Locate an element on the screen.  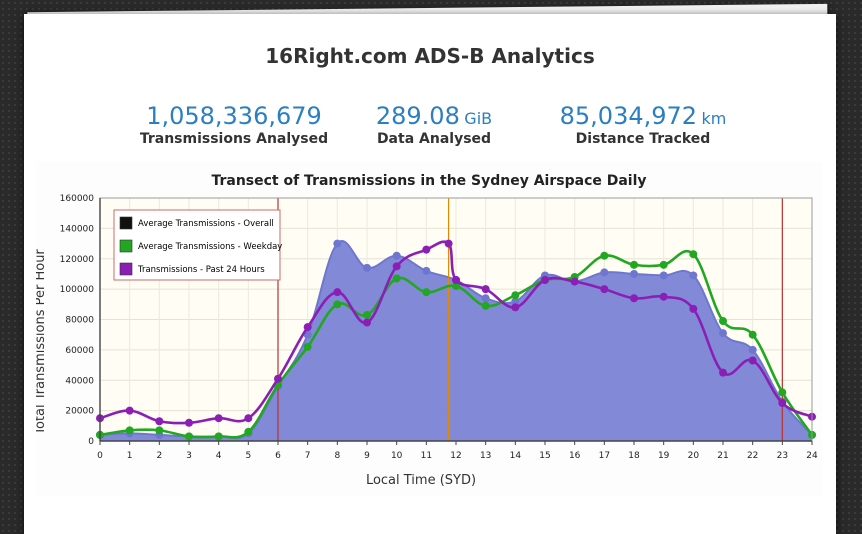
y-tick-label: 140000 is located at coordinates (77, 229).